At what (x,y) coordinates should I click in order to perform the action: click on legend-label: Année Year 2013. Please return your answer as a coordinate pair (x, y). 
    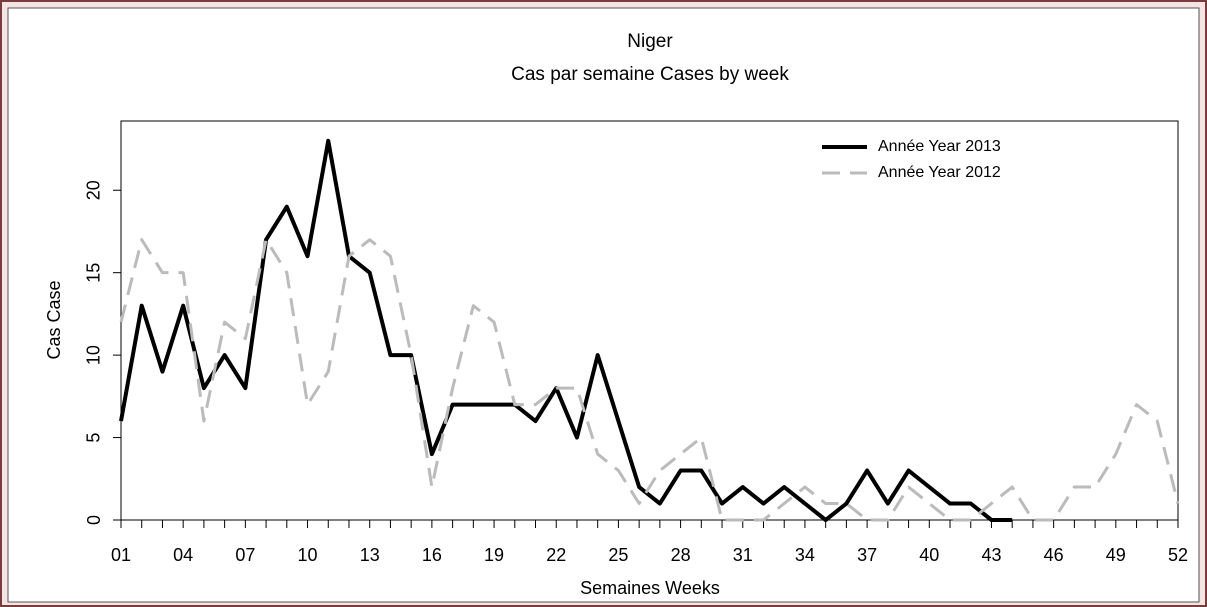
    Looking at the image, I should click on (939, 146).